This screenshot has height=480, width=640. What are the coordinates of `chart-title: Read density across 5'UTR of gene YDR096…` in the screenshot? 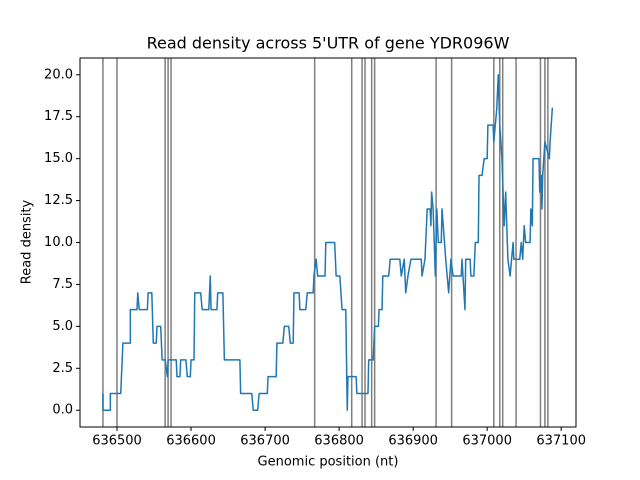 It's located at (328, 43).